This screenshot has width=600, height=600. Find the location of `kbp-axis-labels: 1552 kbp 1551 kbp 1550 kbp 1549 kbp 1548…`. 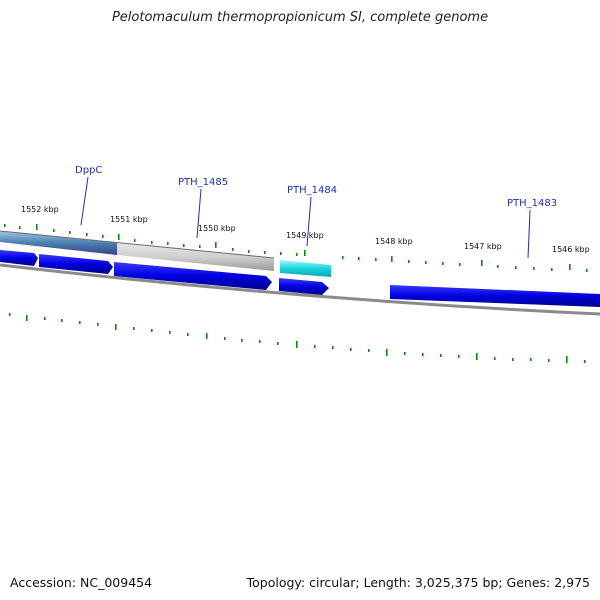

kbp-axis-labels: 1552 kbp 1551 kbp 1550 kbp 1549 kbp 1548… is located at coordinates (305, 229).